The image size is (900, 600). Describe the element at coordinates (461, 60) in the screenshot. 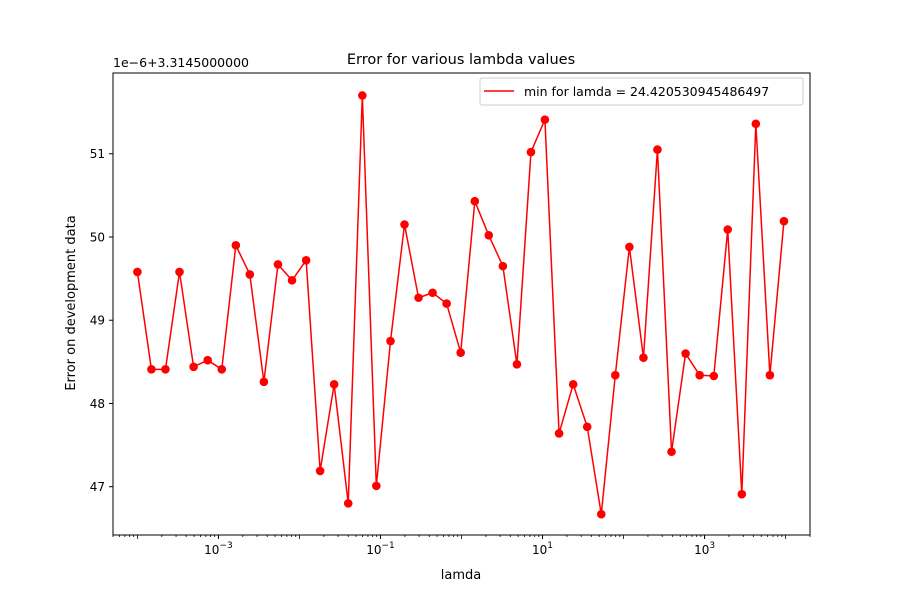

I see `chart-title: Error for various lambda values` at that location.